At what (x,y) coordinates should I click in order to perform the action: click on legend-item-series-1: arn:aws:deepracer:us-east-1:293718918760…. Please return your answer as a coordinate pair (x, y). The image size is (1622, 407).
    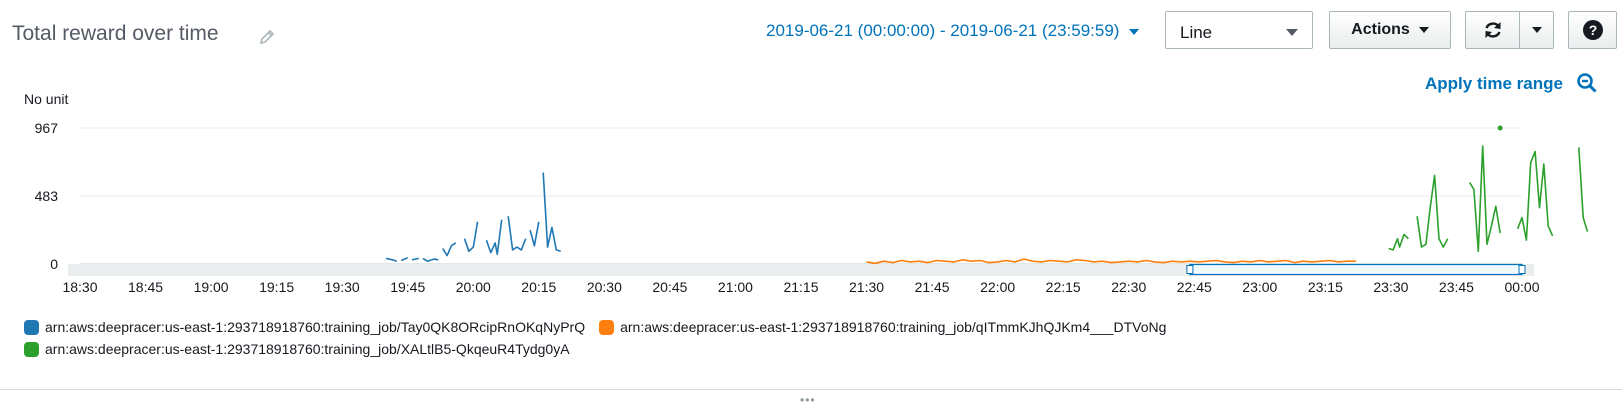
    Looking at the image, I should click on (304, 327).